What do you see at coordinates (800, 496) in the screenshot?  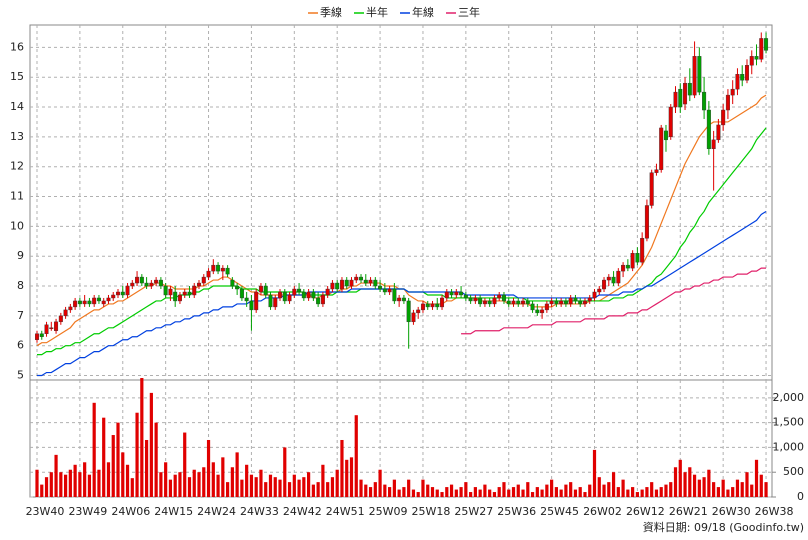 I see `y2-tick-label: 0` at bounding box center [800, 496].